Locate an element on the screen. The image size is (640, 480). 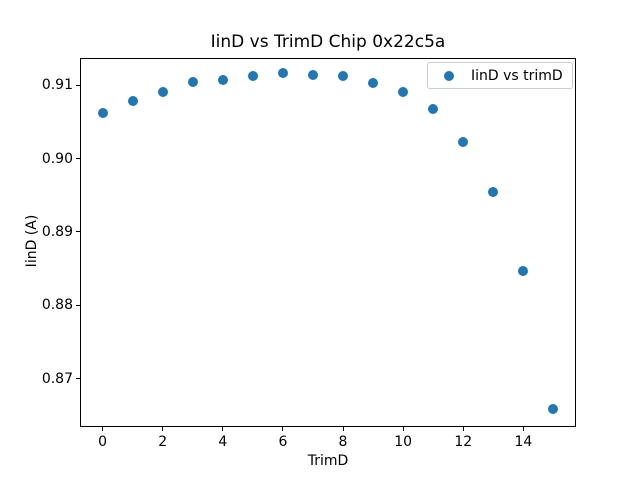
x-tick-label: 4 is located at coordinates (223, 442).